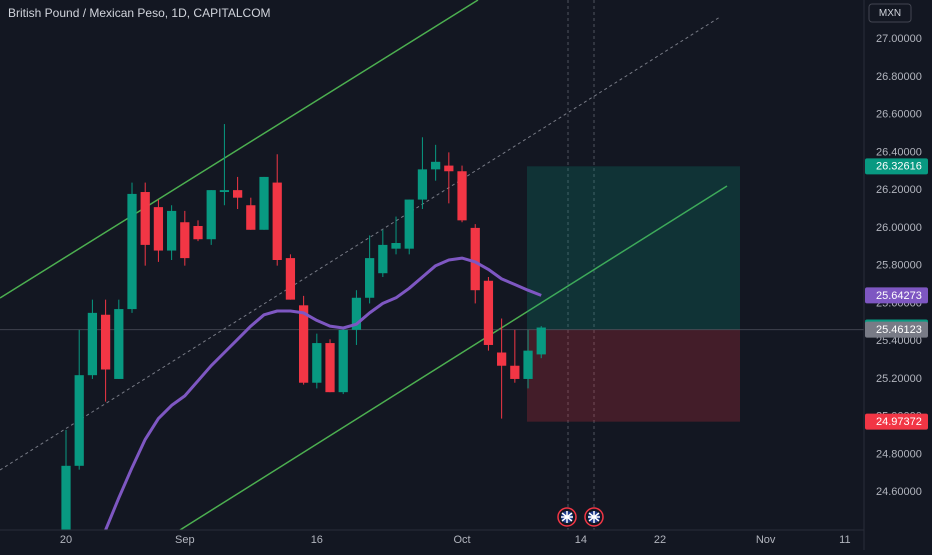 The image size is (932, 555). Describe the element at coordinates (633, 375) in the screenshot. I see `stop-zone` at that location.